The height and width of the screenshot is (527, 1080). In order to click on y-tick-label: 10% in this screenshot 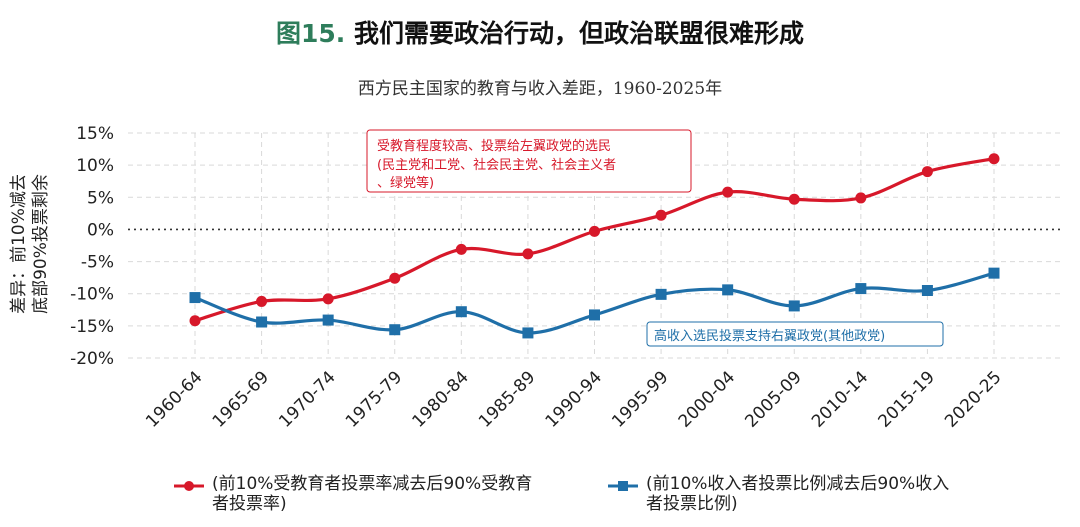, I will do `click(95, 166)`.